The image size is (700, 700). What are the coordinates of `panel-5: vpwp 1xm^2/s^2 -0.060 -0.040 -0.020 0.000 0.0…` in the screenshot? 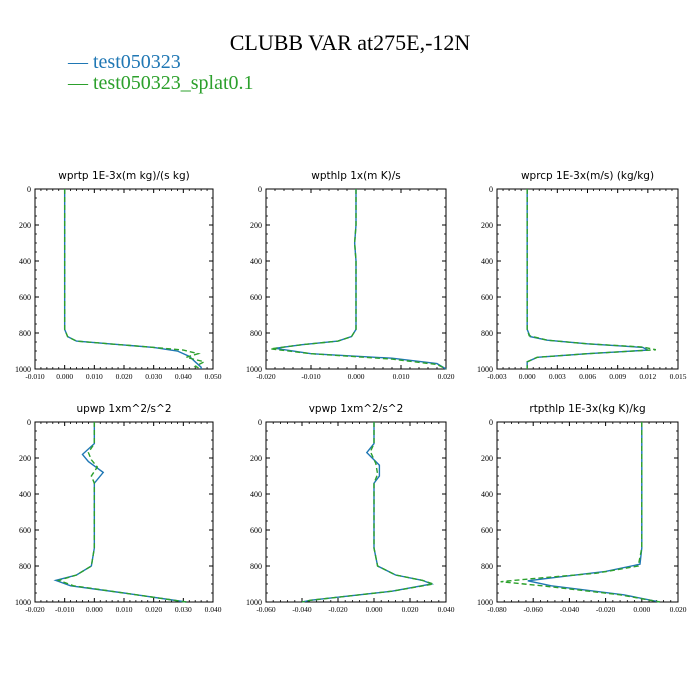 It's located at (350, 508).